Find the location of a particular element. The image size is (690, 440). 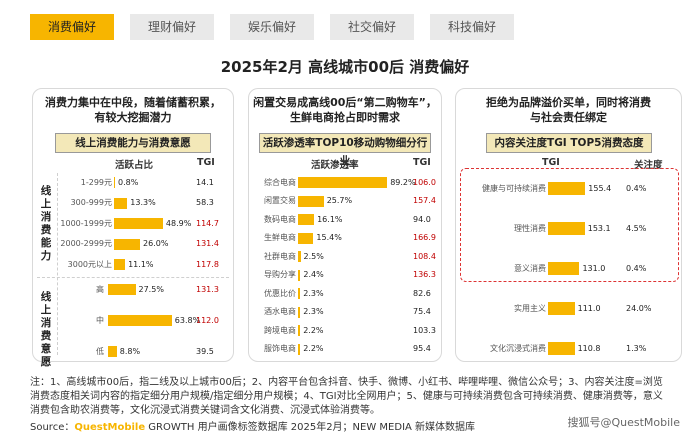

value-label: 13.3% is located at coordinates (143, 202).